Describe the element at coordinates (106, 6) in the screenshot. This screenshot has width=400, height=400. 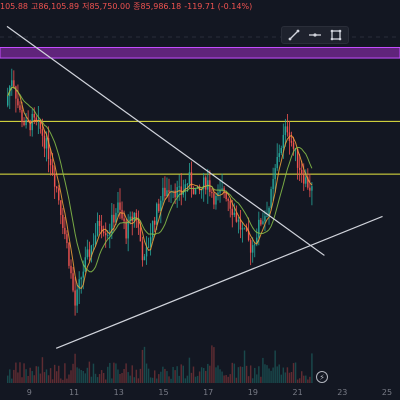
I see `ohlc-low-value: 저85,750.00` at that location.